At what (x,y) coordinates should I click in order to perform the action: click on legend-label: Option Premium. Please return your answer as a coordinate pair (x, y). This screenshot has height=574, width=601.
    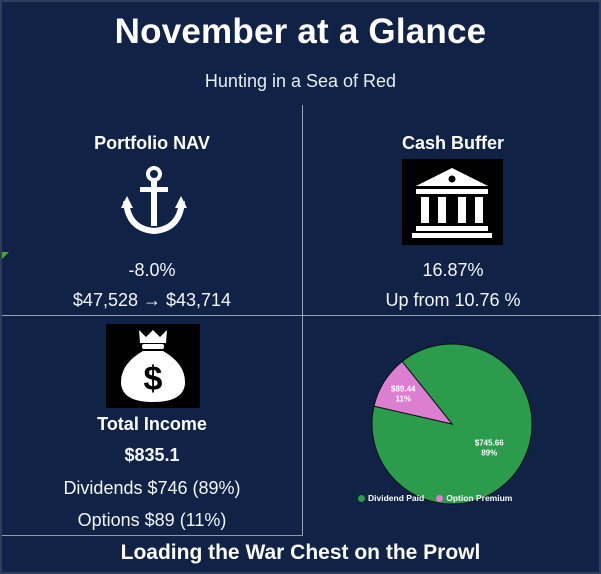
    Looking at the image, I should click on (479, 498).